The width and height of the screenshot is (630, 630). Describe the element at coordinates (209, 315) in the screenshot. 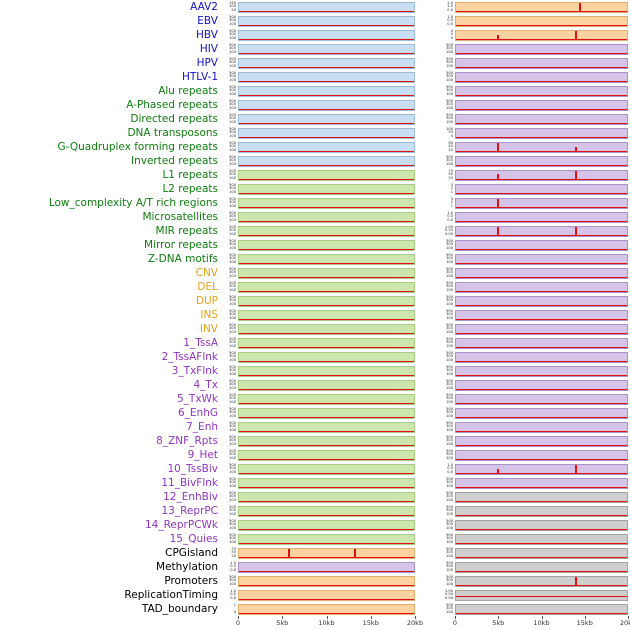

I see `row-label: INS` at that location.